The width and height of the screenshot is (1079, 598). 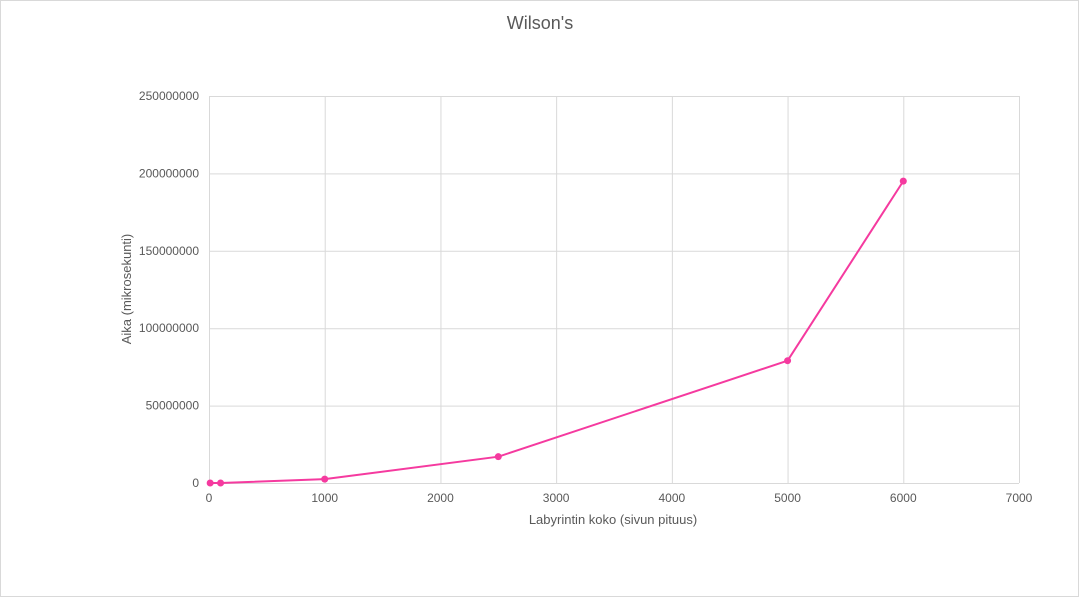 I want to click on y-tick-label: 250000000, so click(x=169, y=96).